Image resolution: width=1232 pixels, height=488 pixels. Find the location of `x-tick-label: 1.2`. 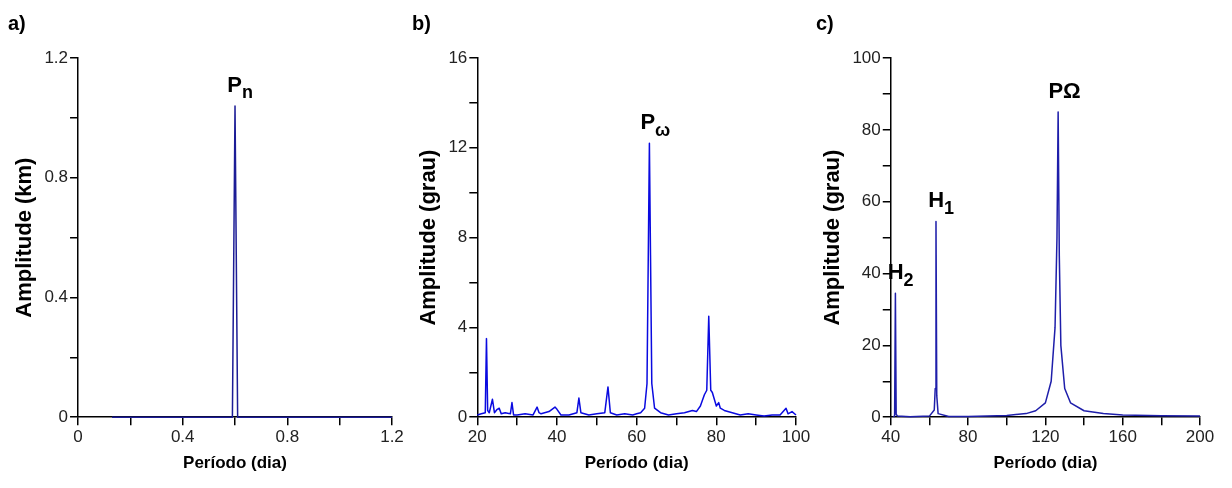

x-tick-label: 1.2 is located at coordinates (392, 437).